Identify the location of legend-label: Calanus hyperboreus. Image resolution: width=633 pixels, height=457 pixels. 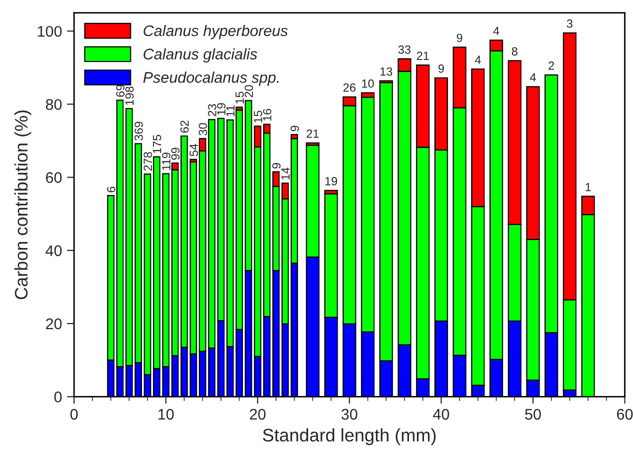
(216, 32).